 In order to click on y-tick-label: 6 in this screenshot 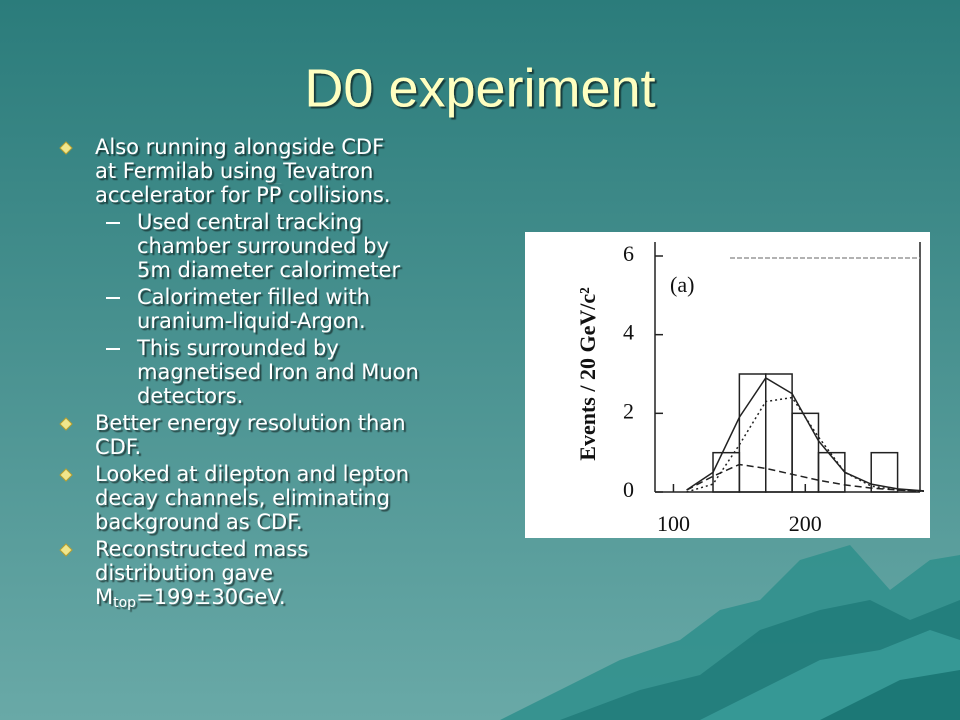, I will do `click(628, 253)`.